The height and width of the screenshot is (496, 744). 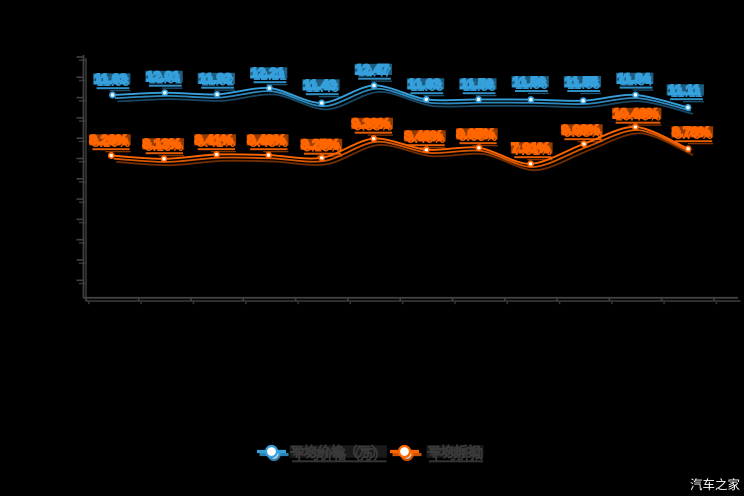 I want to click on svg-text: 汽车之家, so click(x=715, y=484).